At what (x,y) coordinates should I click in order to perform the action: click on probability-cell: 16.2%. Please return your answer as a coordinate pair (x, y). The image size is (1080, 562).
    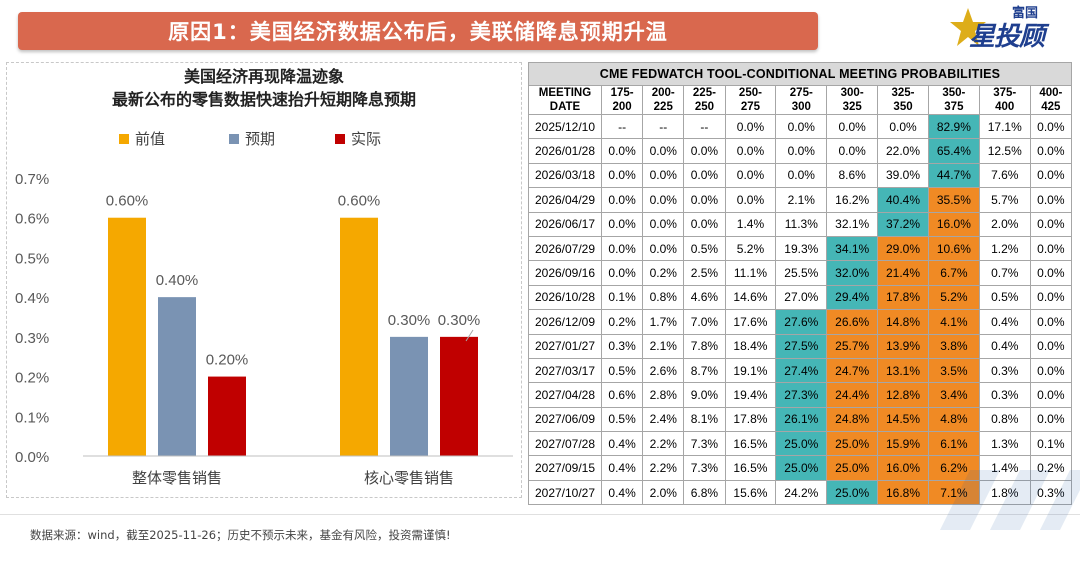
    Looking at the image, I should click on (852, 200).